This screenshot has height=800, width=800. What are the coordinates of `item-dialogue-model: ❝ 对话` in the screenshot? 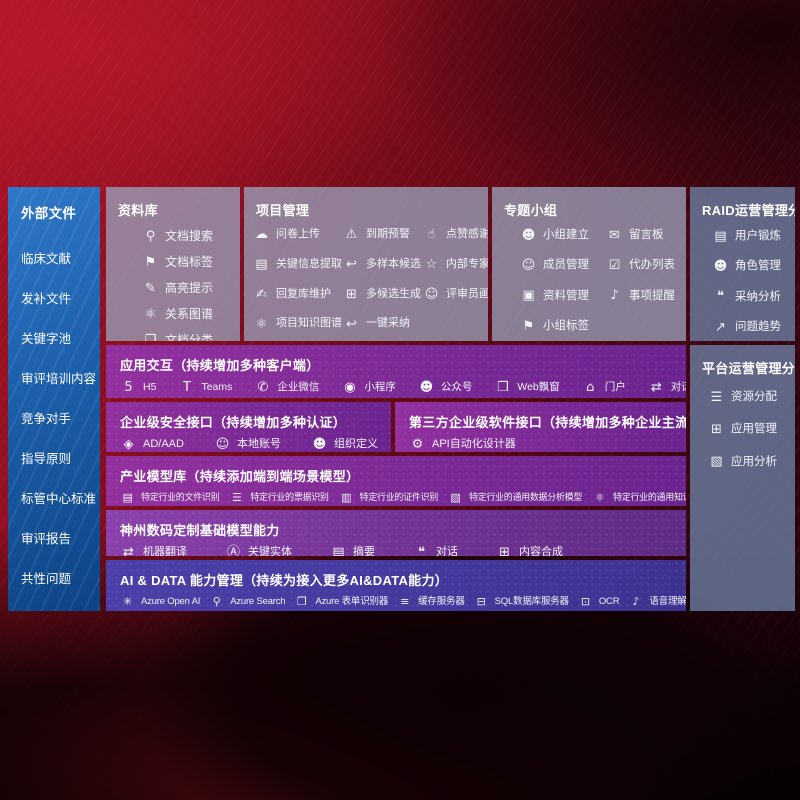 It's located at (435, 551).